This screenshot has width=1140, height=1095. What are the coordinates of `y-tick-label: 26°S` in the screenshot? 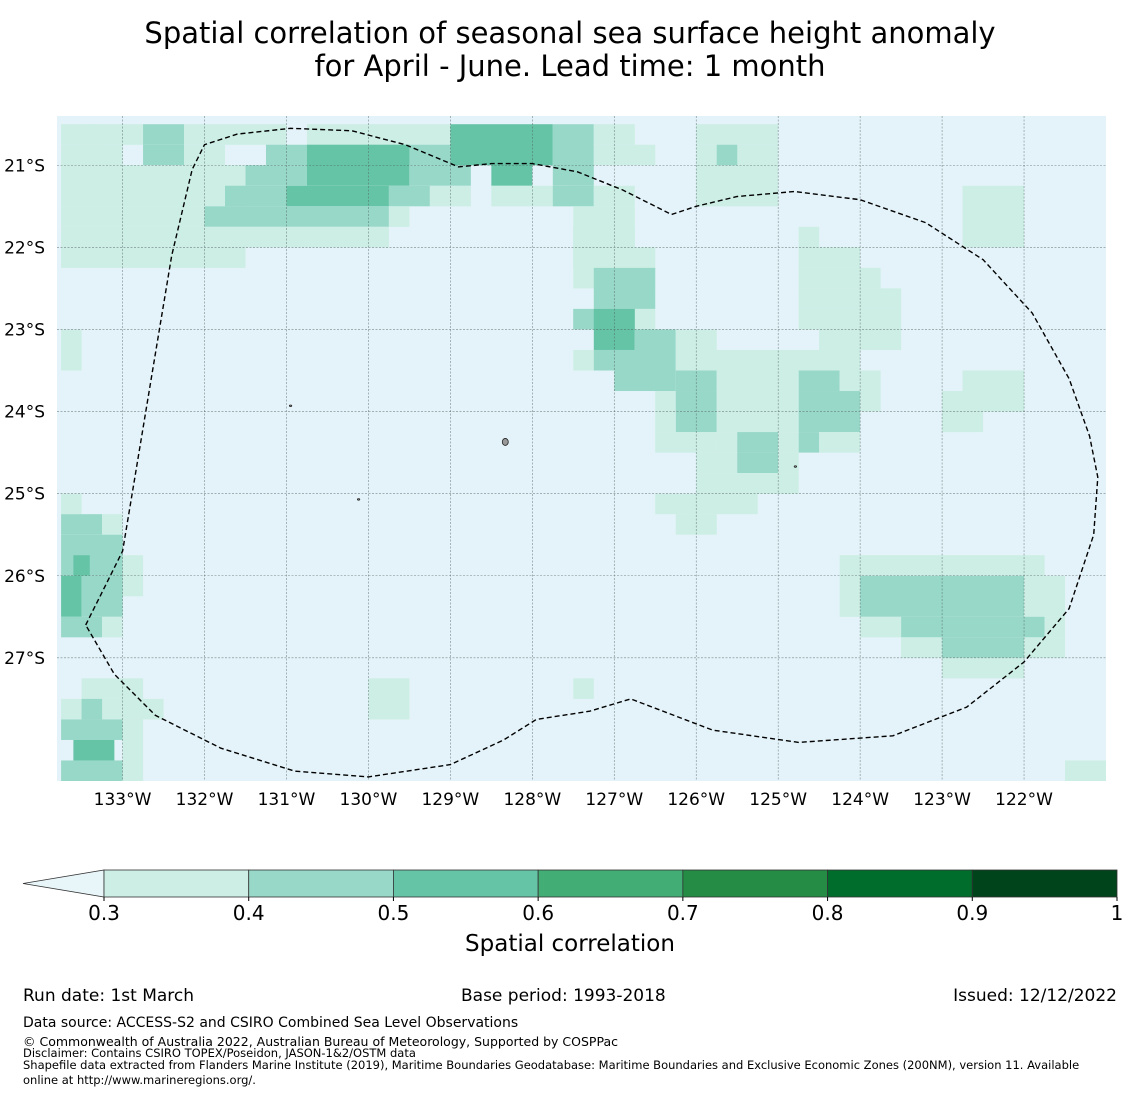 It's located at (24, 577).